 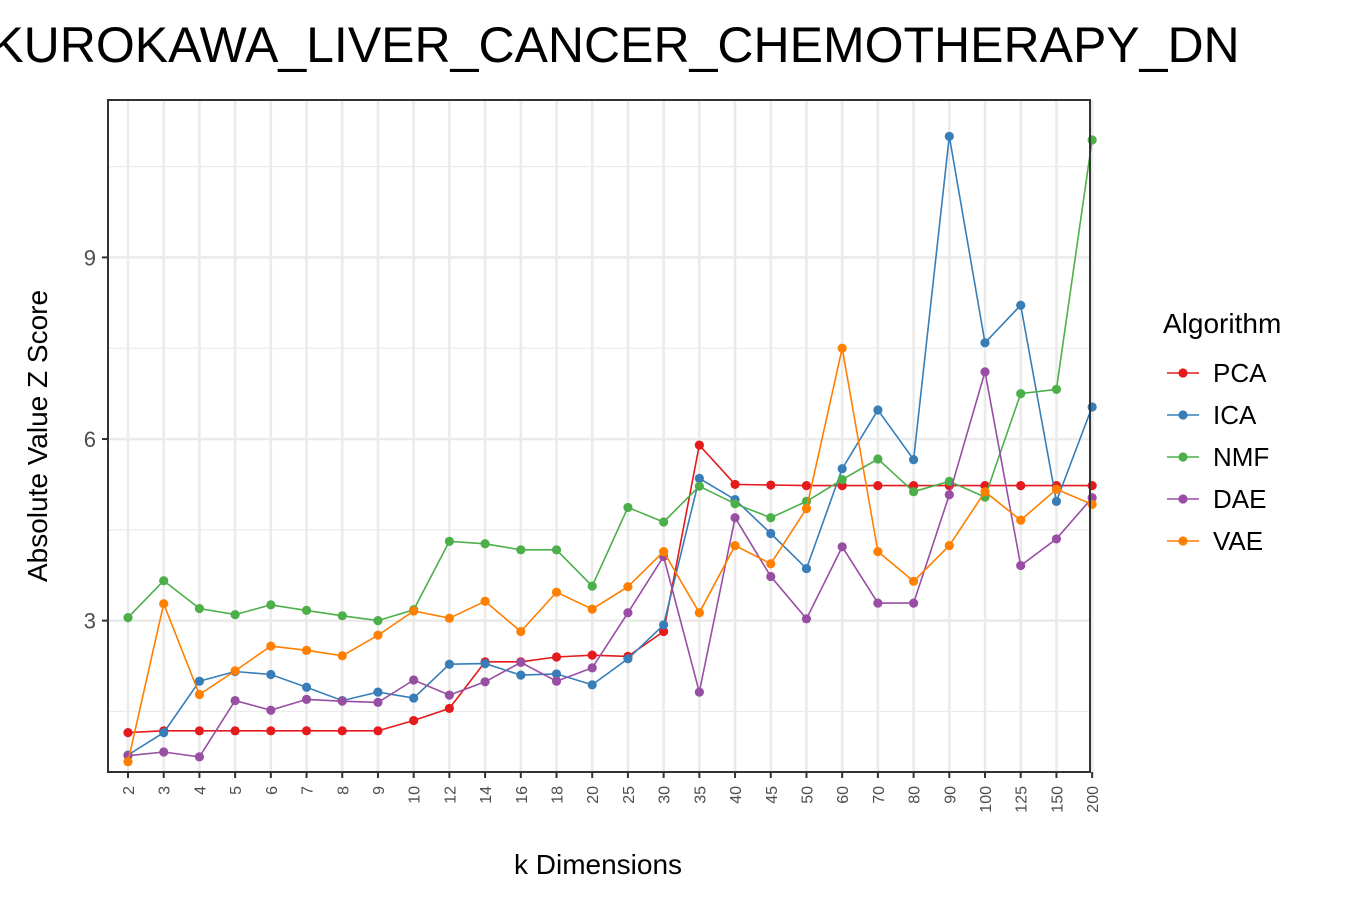 What do you see at coordinates (558, 795) in the screenshot?
I see `x-tick-label: 18` at bounding box center [558, 795].